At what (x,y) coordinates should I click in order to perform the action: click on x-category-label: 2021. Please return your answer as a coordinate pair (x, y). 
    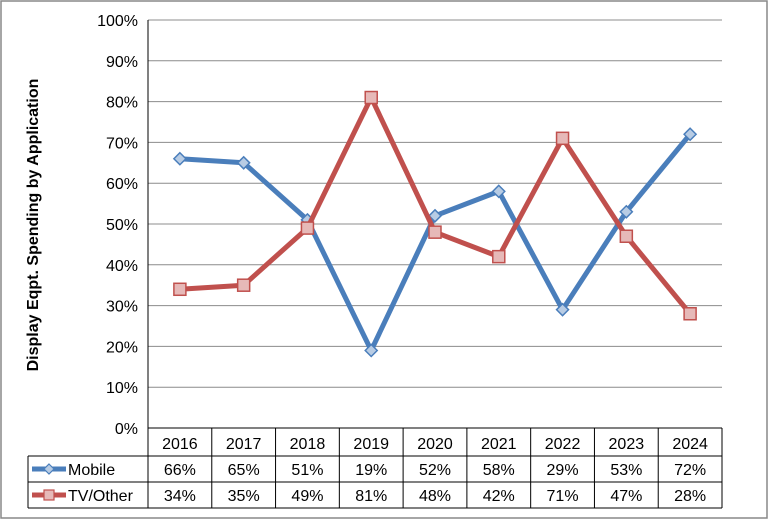
    Looking at the image, I should click on (499, 444).